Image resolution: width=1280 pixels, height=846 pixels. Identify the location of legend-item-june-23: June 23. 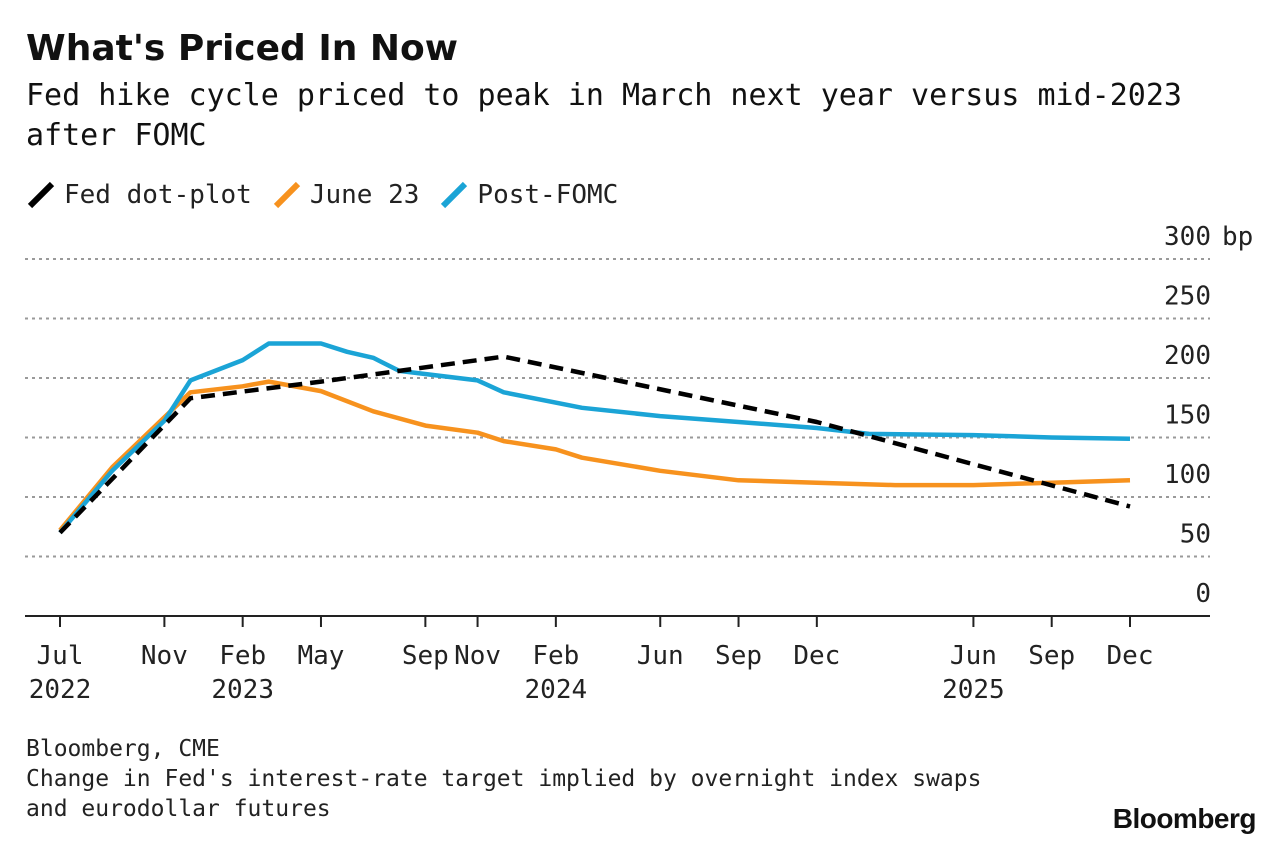
(346, 195).